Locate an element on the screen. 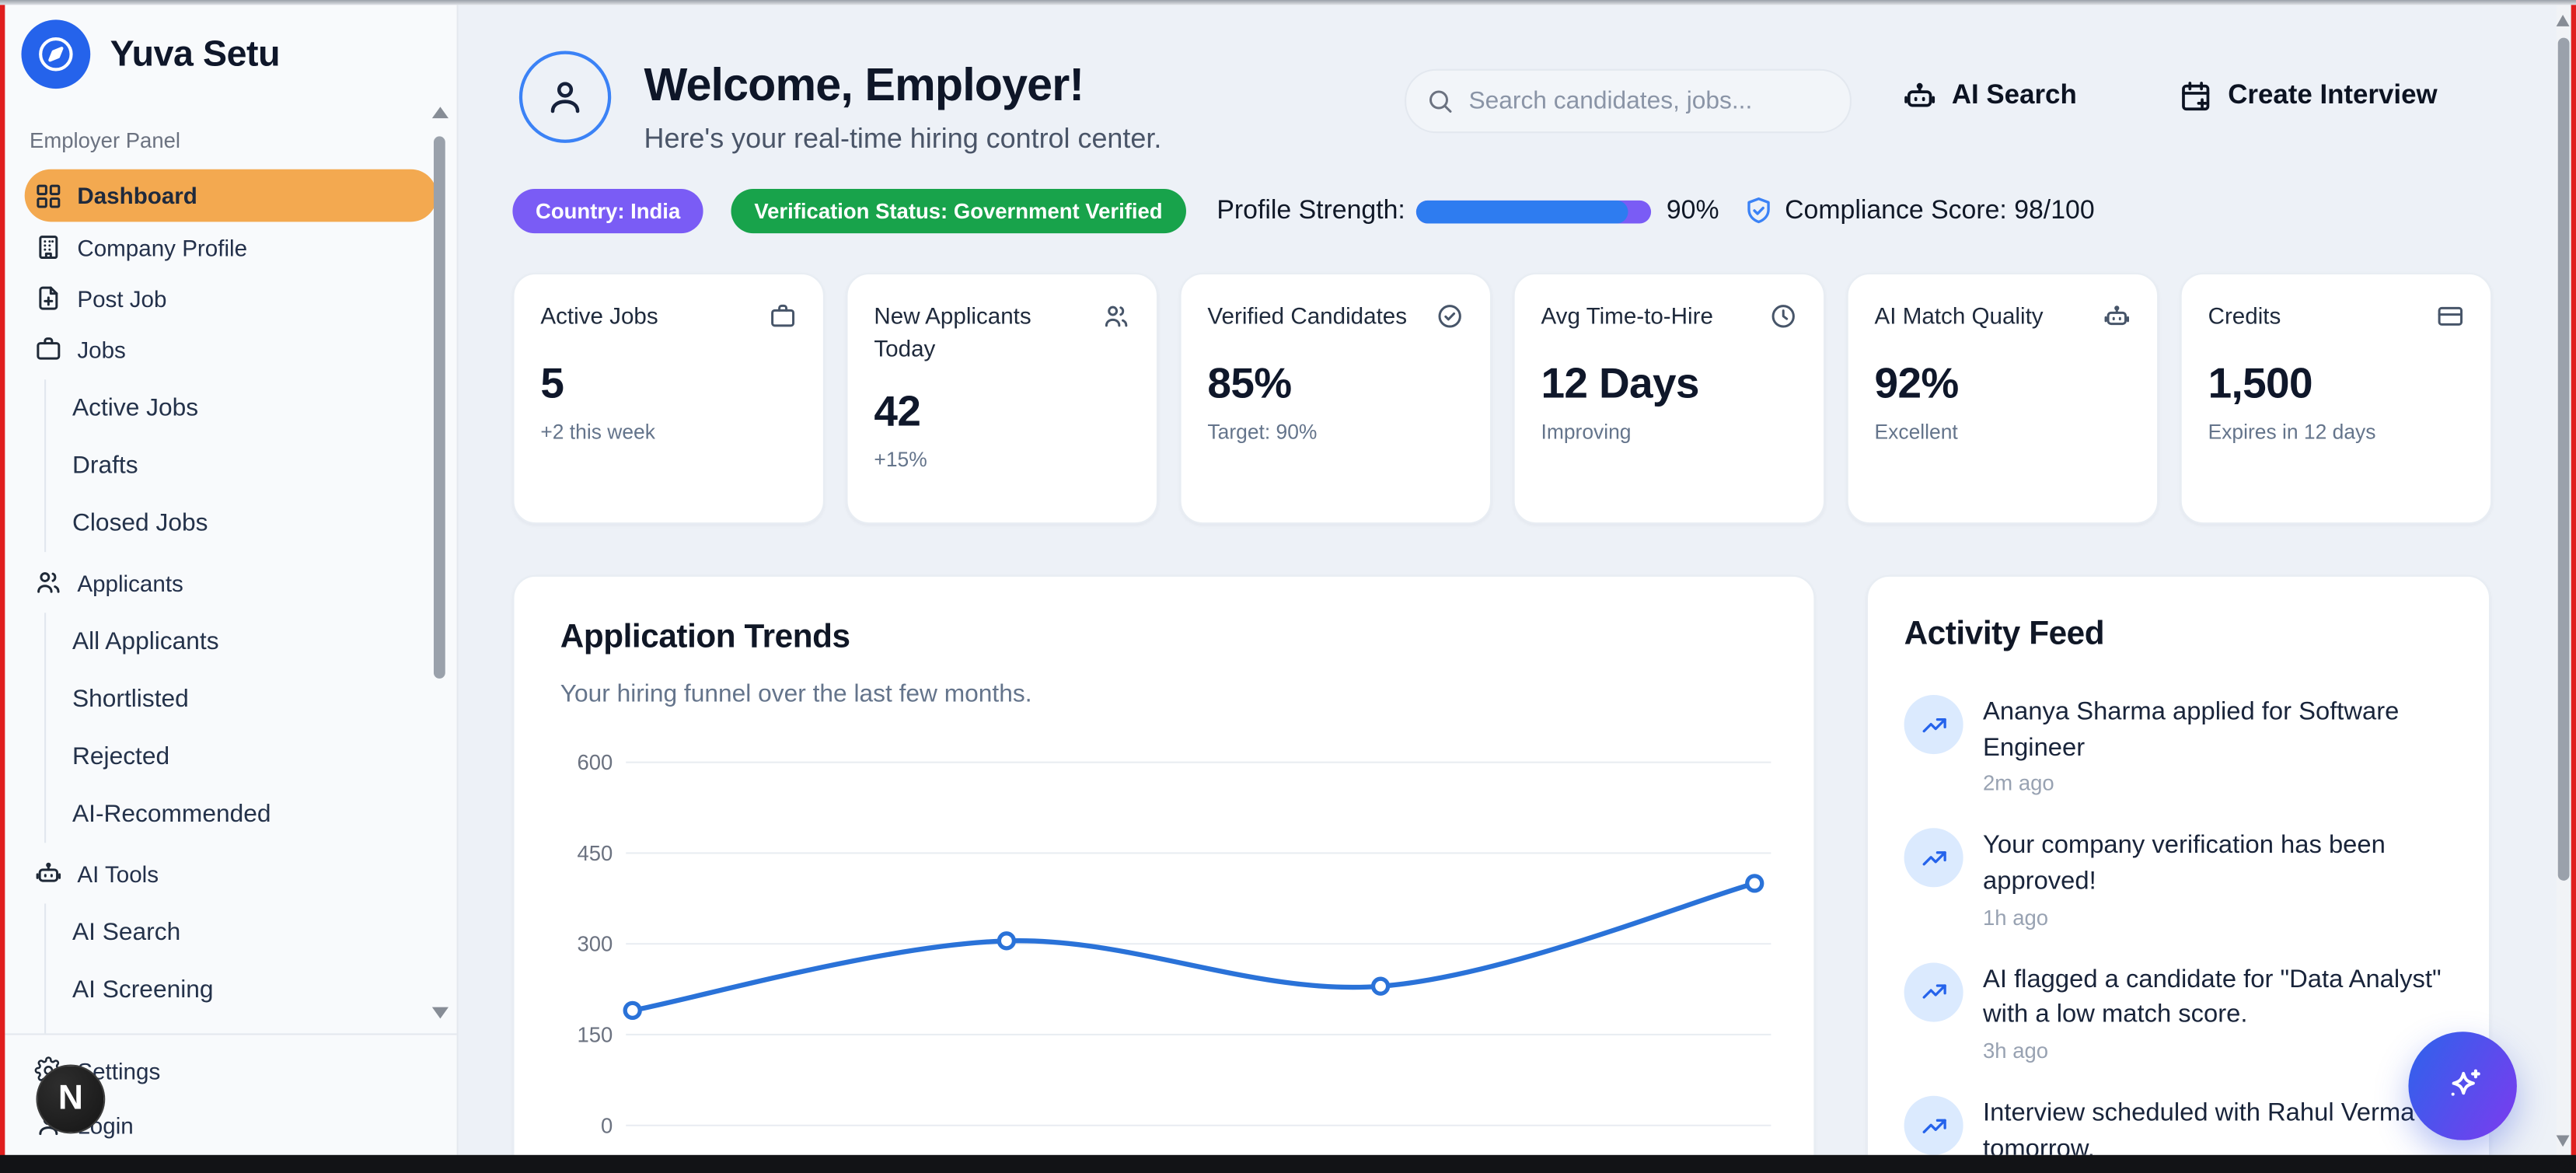 The height and width of the screenshot is (1173, 2576). avatar is located at coordinates (565, 97).